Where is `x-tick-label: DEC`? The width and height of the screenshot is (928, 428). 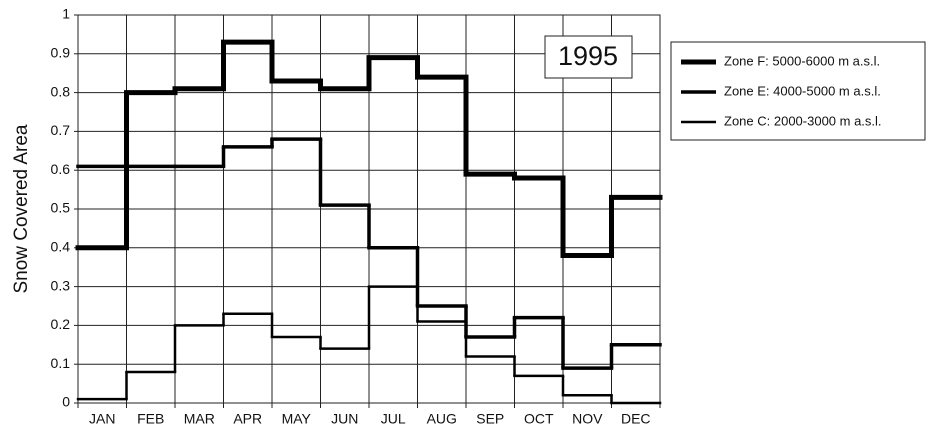
x-tick-label: DEC is located at coordinates (636, 419).